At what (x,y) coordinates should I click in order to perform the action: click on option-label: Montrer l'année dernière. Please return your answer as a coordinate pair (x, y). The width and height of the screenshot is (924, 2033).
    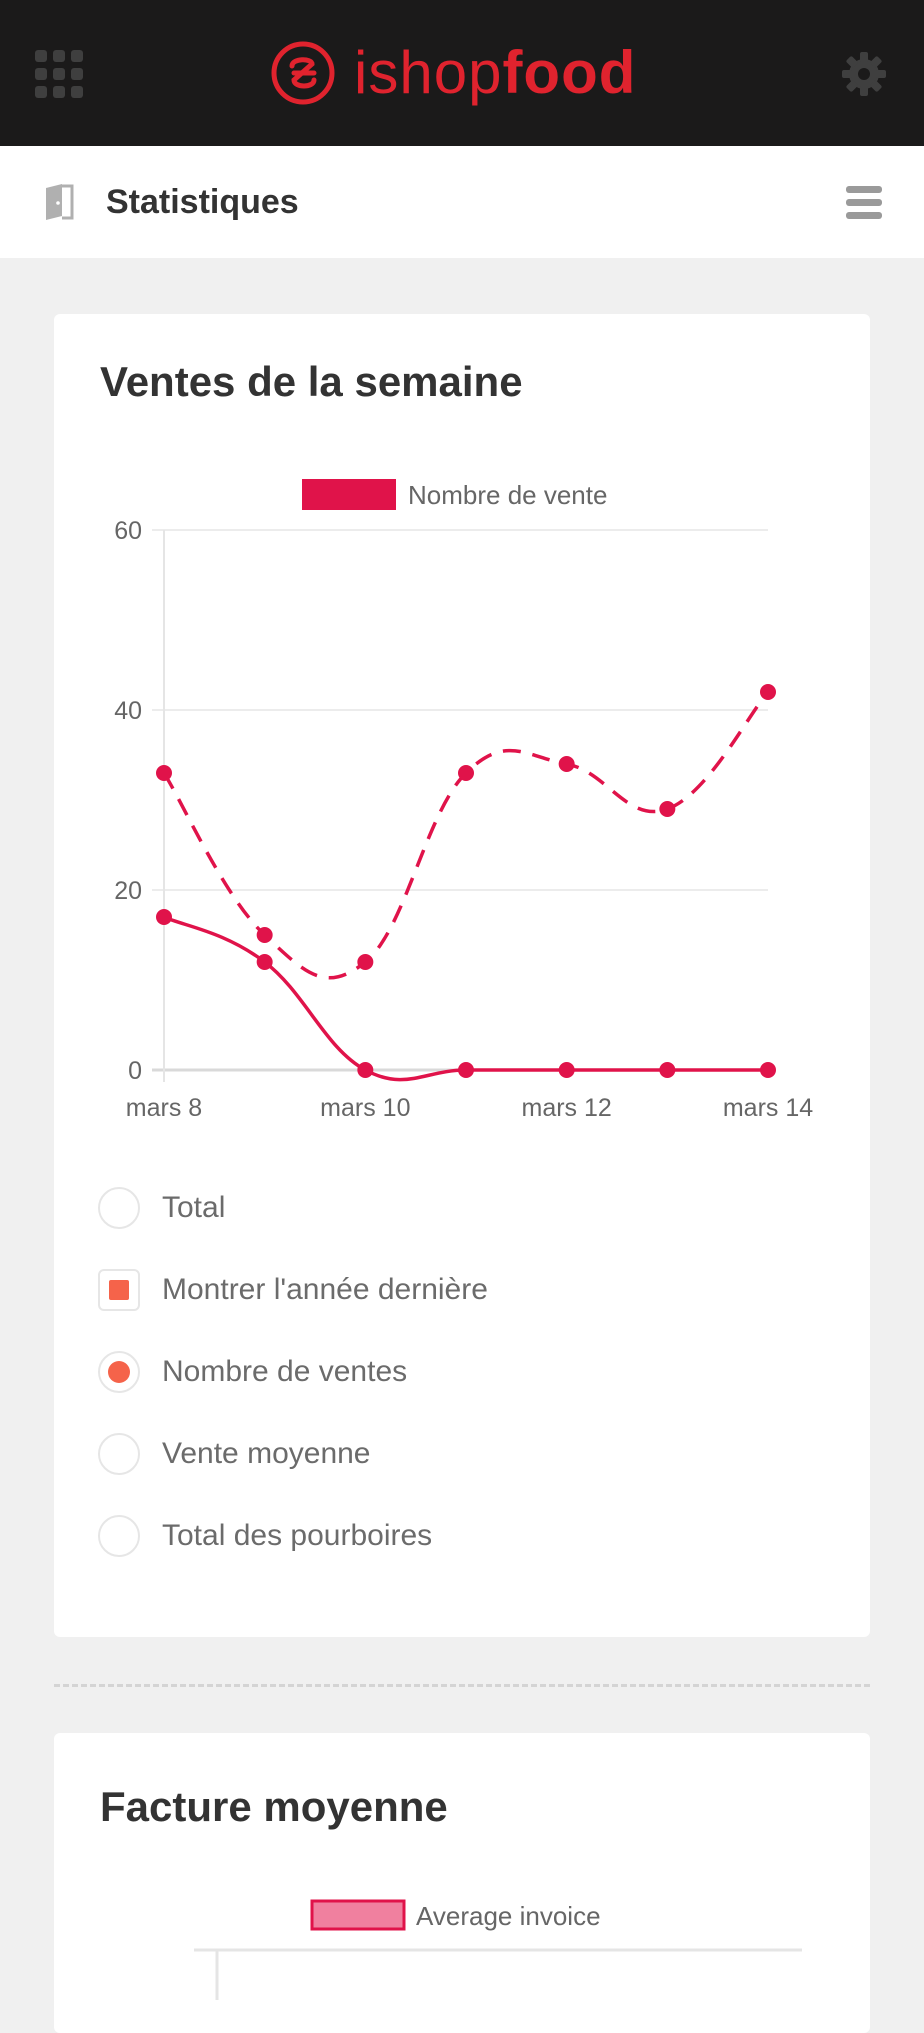
    Looking at the image, I should click on (325, 1289).